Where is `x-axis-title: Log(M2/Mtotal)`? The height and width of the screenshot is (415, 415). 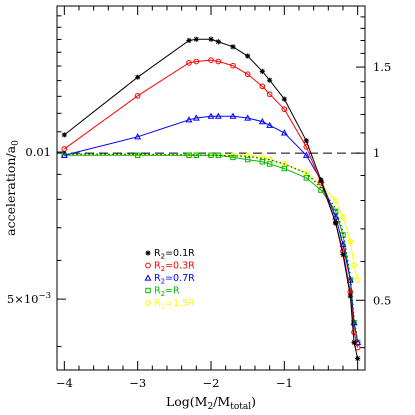 x-axis-title: Log(M2/Mtotal) is located at coordinates (211, 403).